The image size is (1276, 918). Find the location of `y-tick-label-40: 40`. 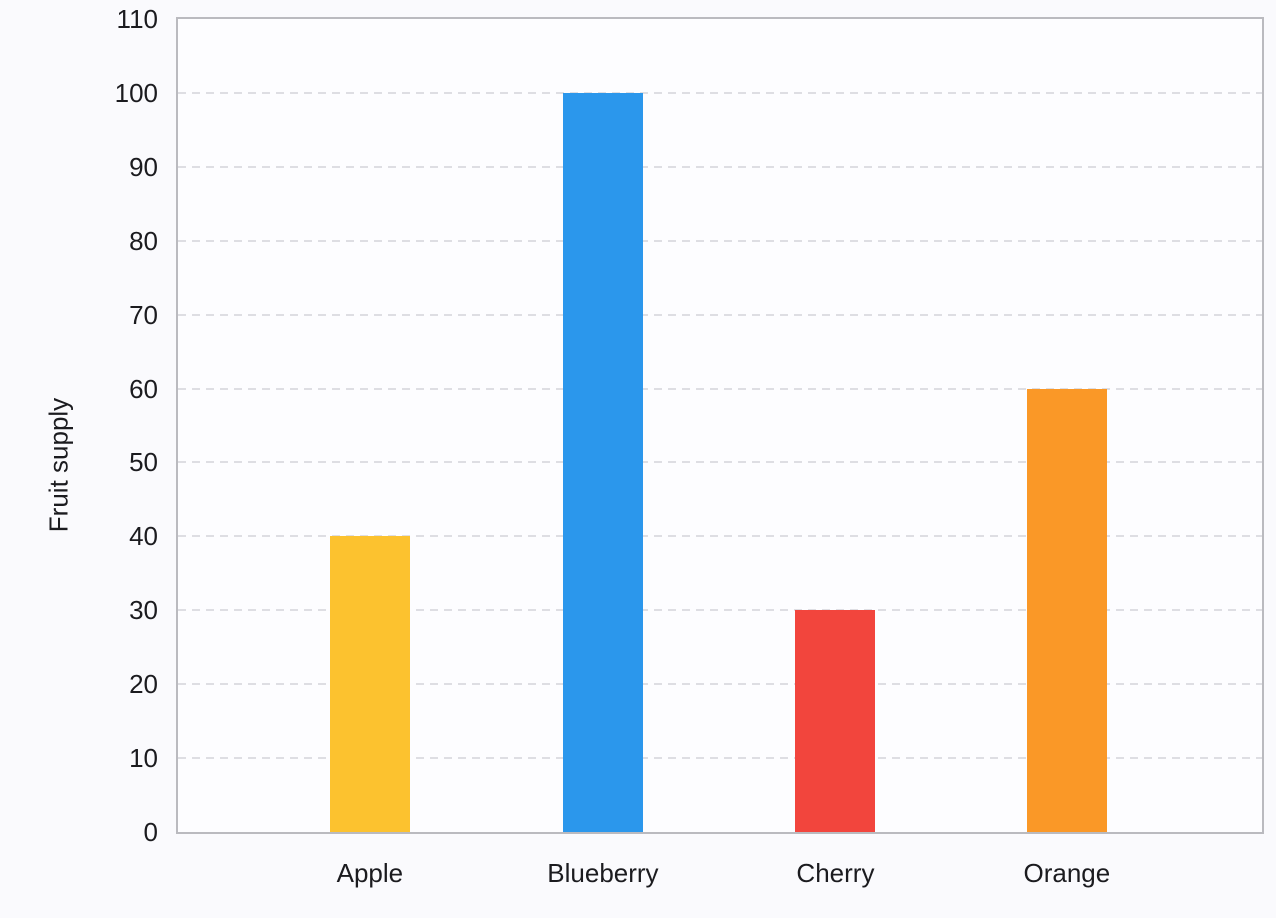

y-tick-label-40: 40 is located at coordinates (143, 536).